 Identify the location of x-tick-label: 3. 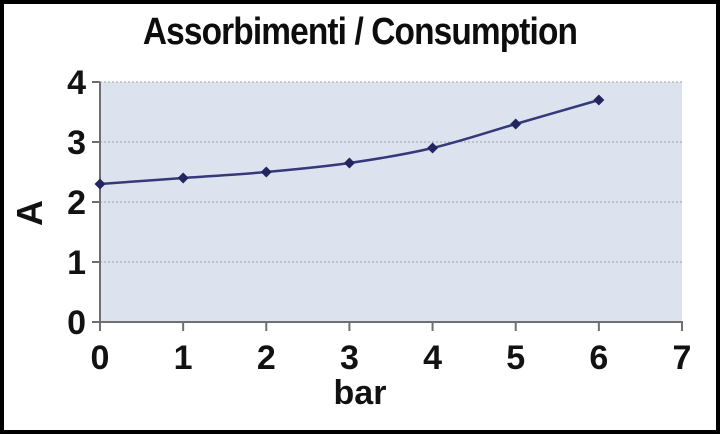
(349, 358).